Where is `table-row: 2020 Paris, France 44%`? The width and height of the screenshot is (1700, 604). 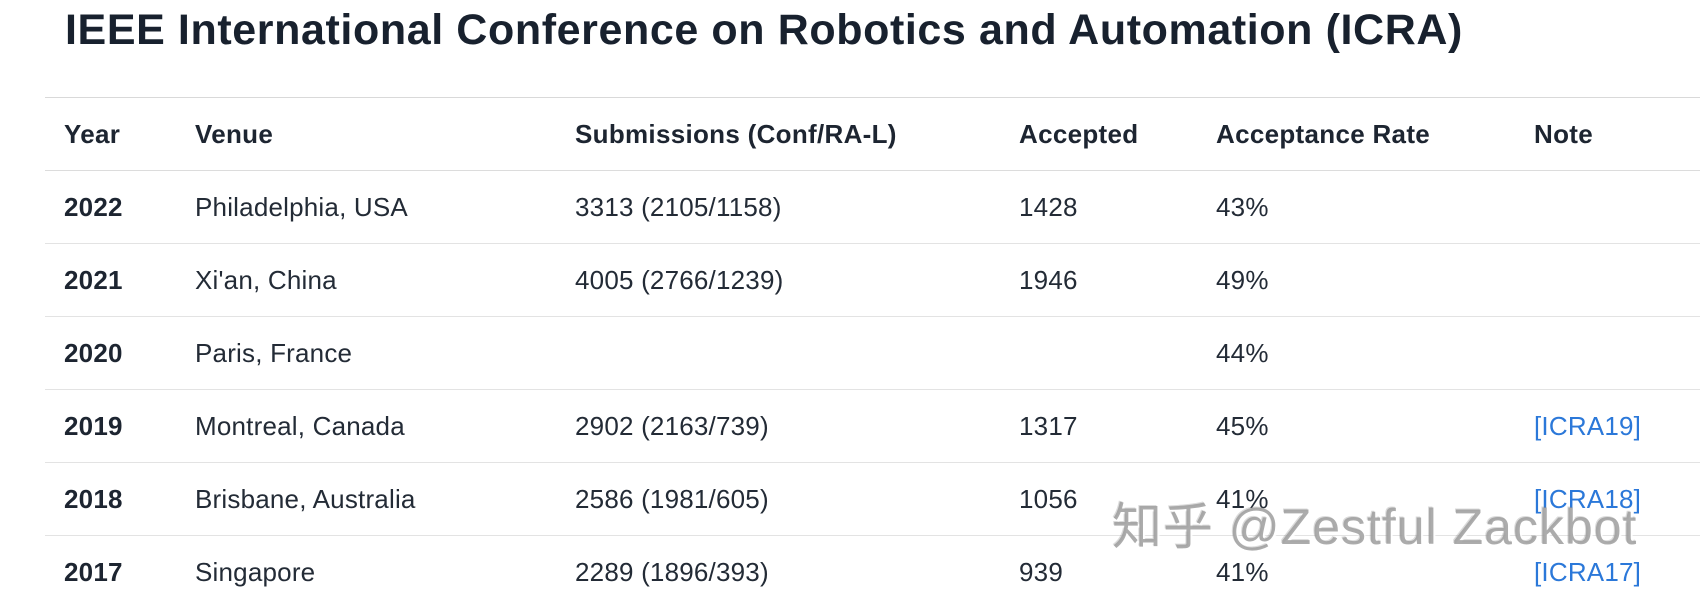
table-row: 2020 Paris, France 44% is located at coordinates (872, 353).